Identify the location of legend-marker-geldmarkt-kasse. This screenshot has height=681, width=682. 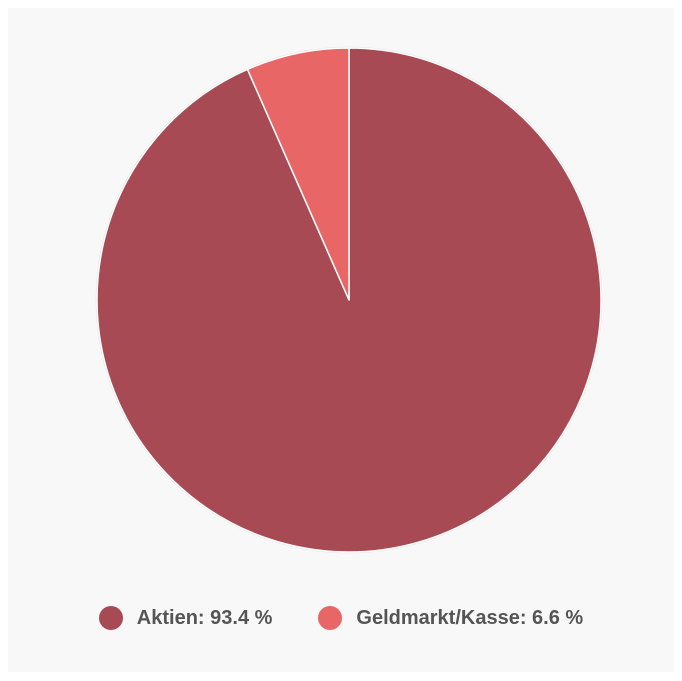
(330, 618).